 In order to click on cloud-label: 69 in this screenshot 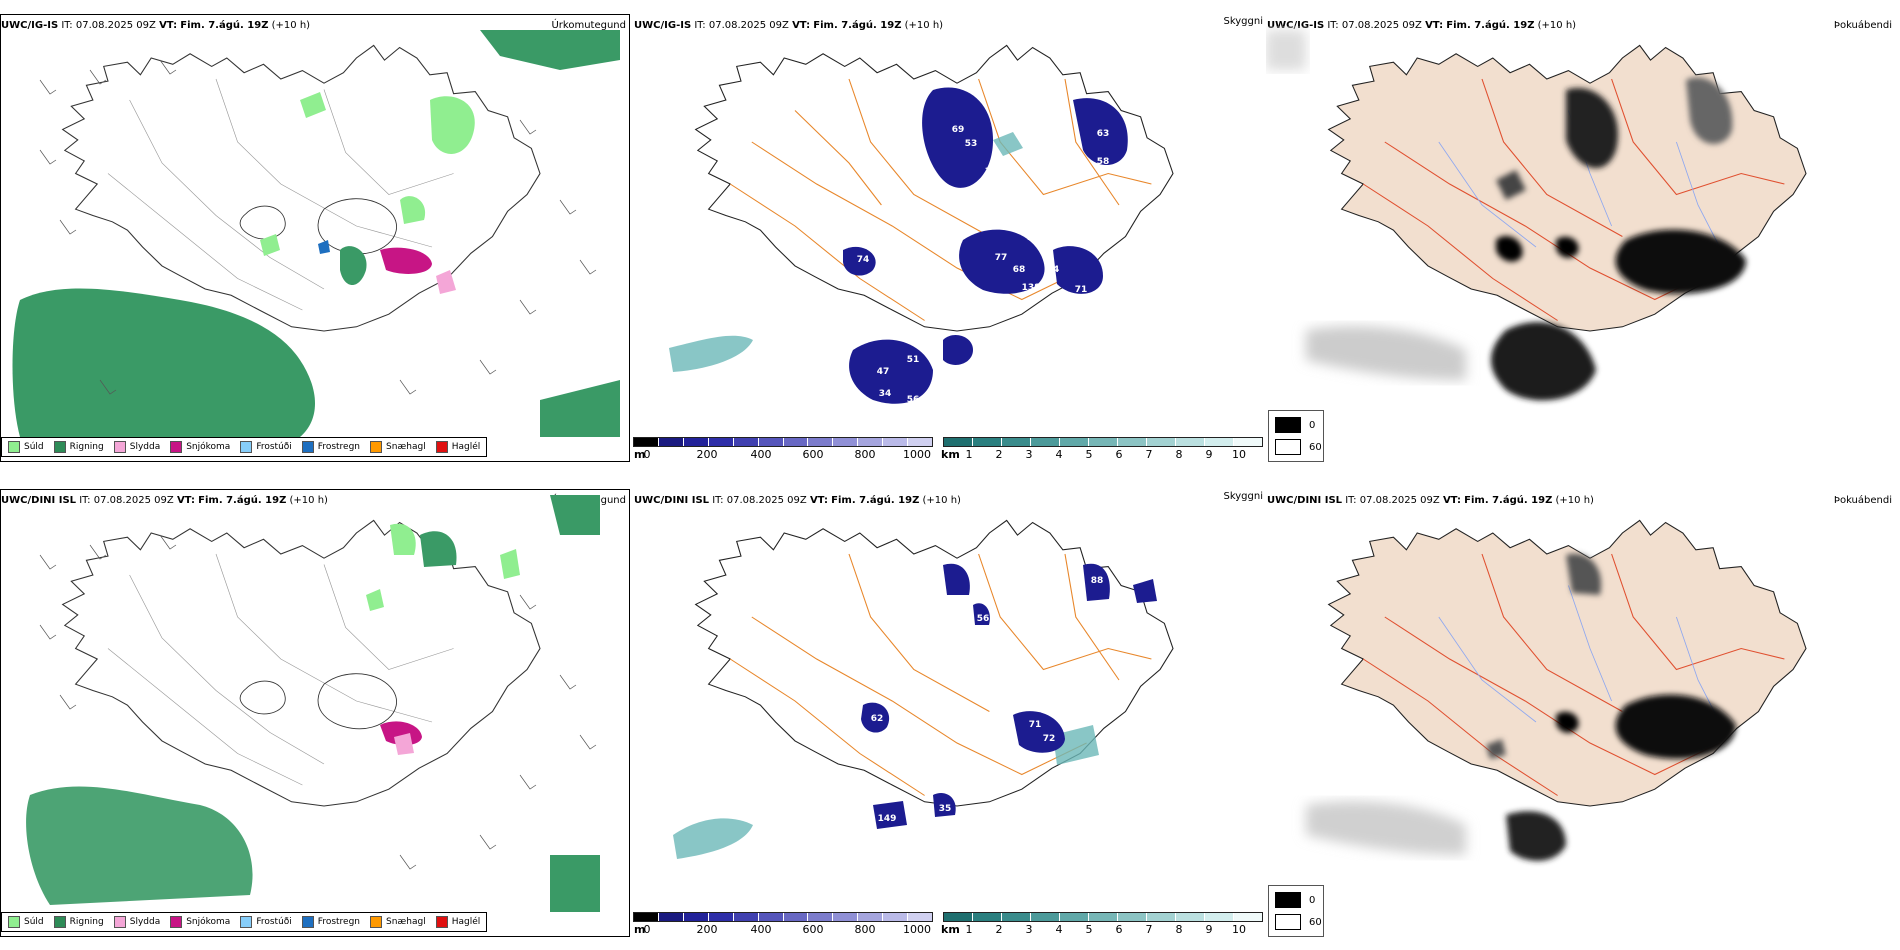, I will do `click(958, 130)`.